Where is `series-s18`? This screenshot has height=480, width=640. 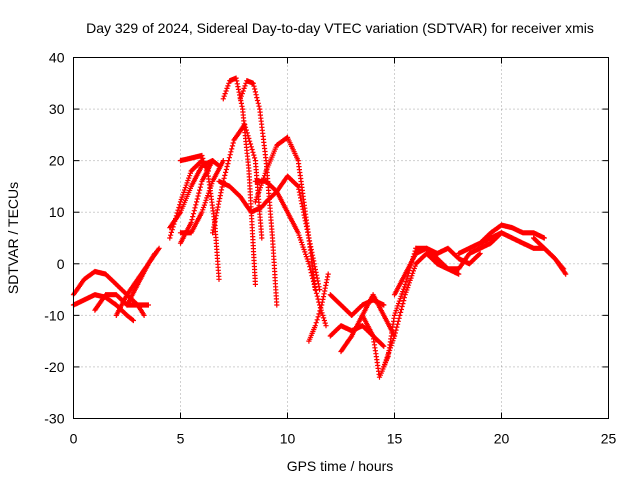 series-s18 is located at coordinates (318, 307).